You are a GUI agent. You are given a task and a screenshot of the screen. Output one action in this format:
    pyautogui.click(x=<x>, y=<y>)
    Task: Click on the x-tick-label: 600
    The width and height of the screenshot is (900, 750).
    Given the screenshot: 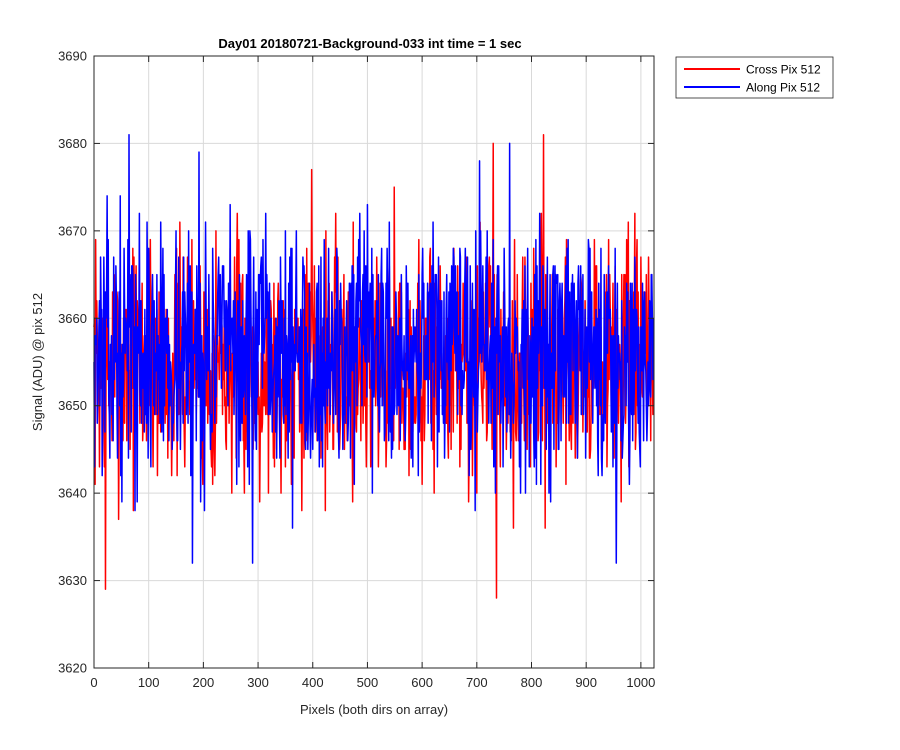 What is the action you would take?
    pyautogui.click(x=422, y=682)
    